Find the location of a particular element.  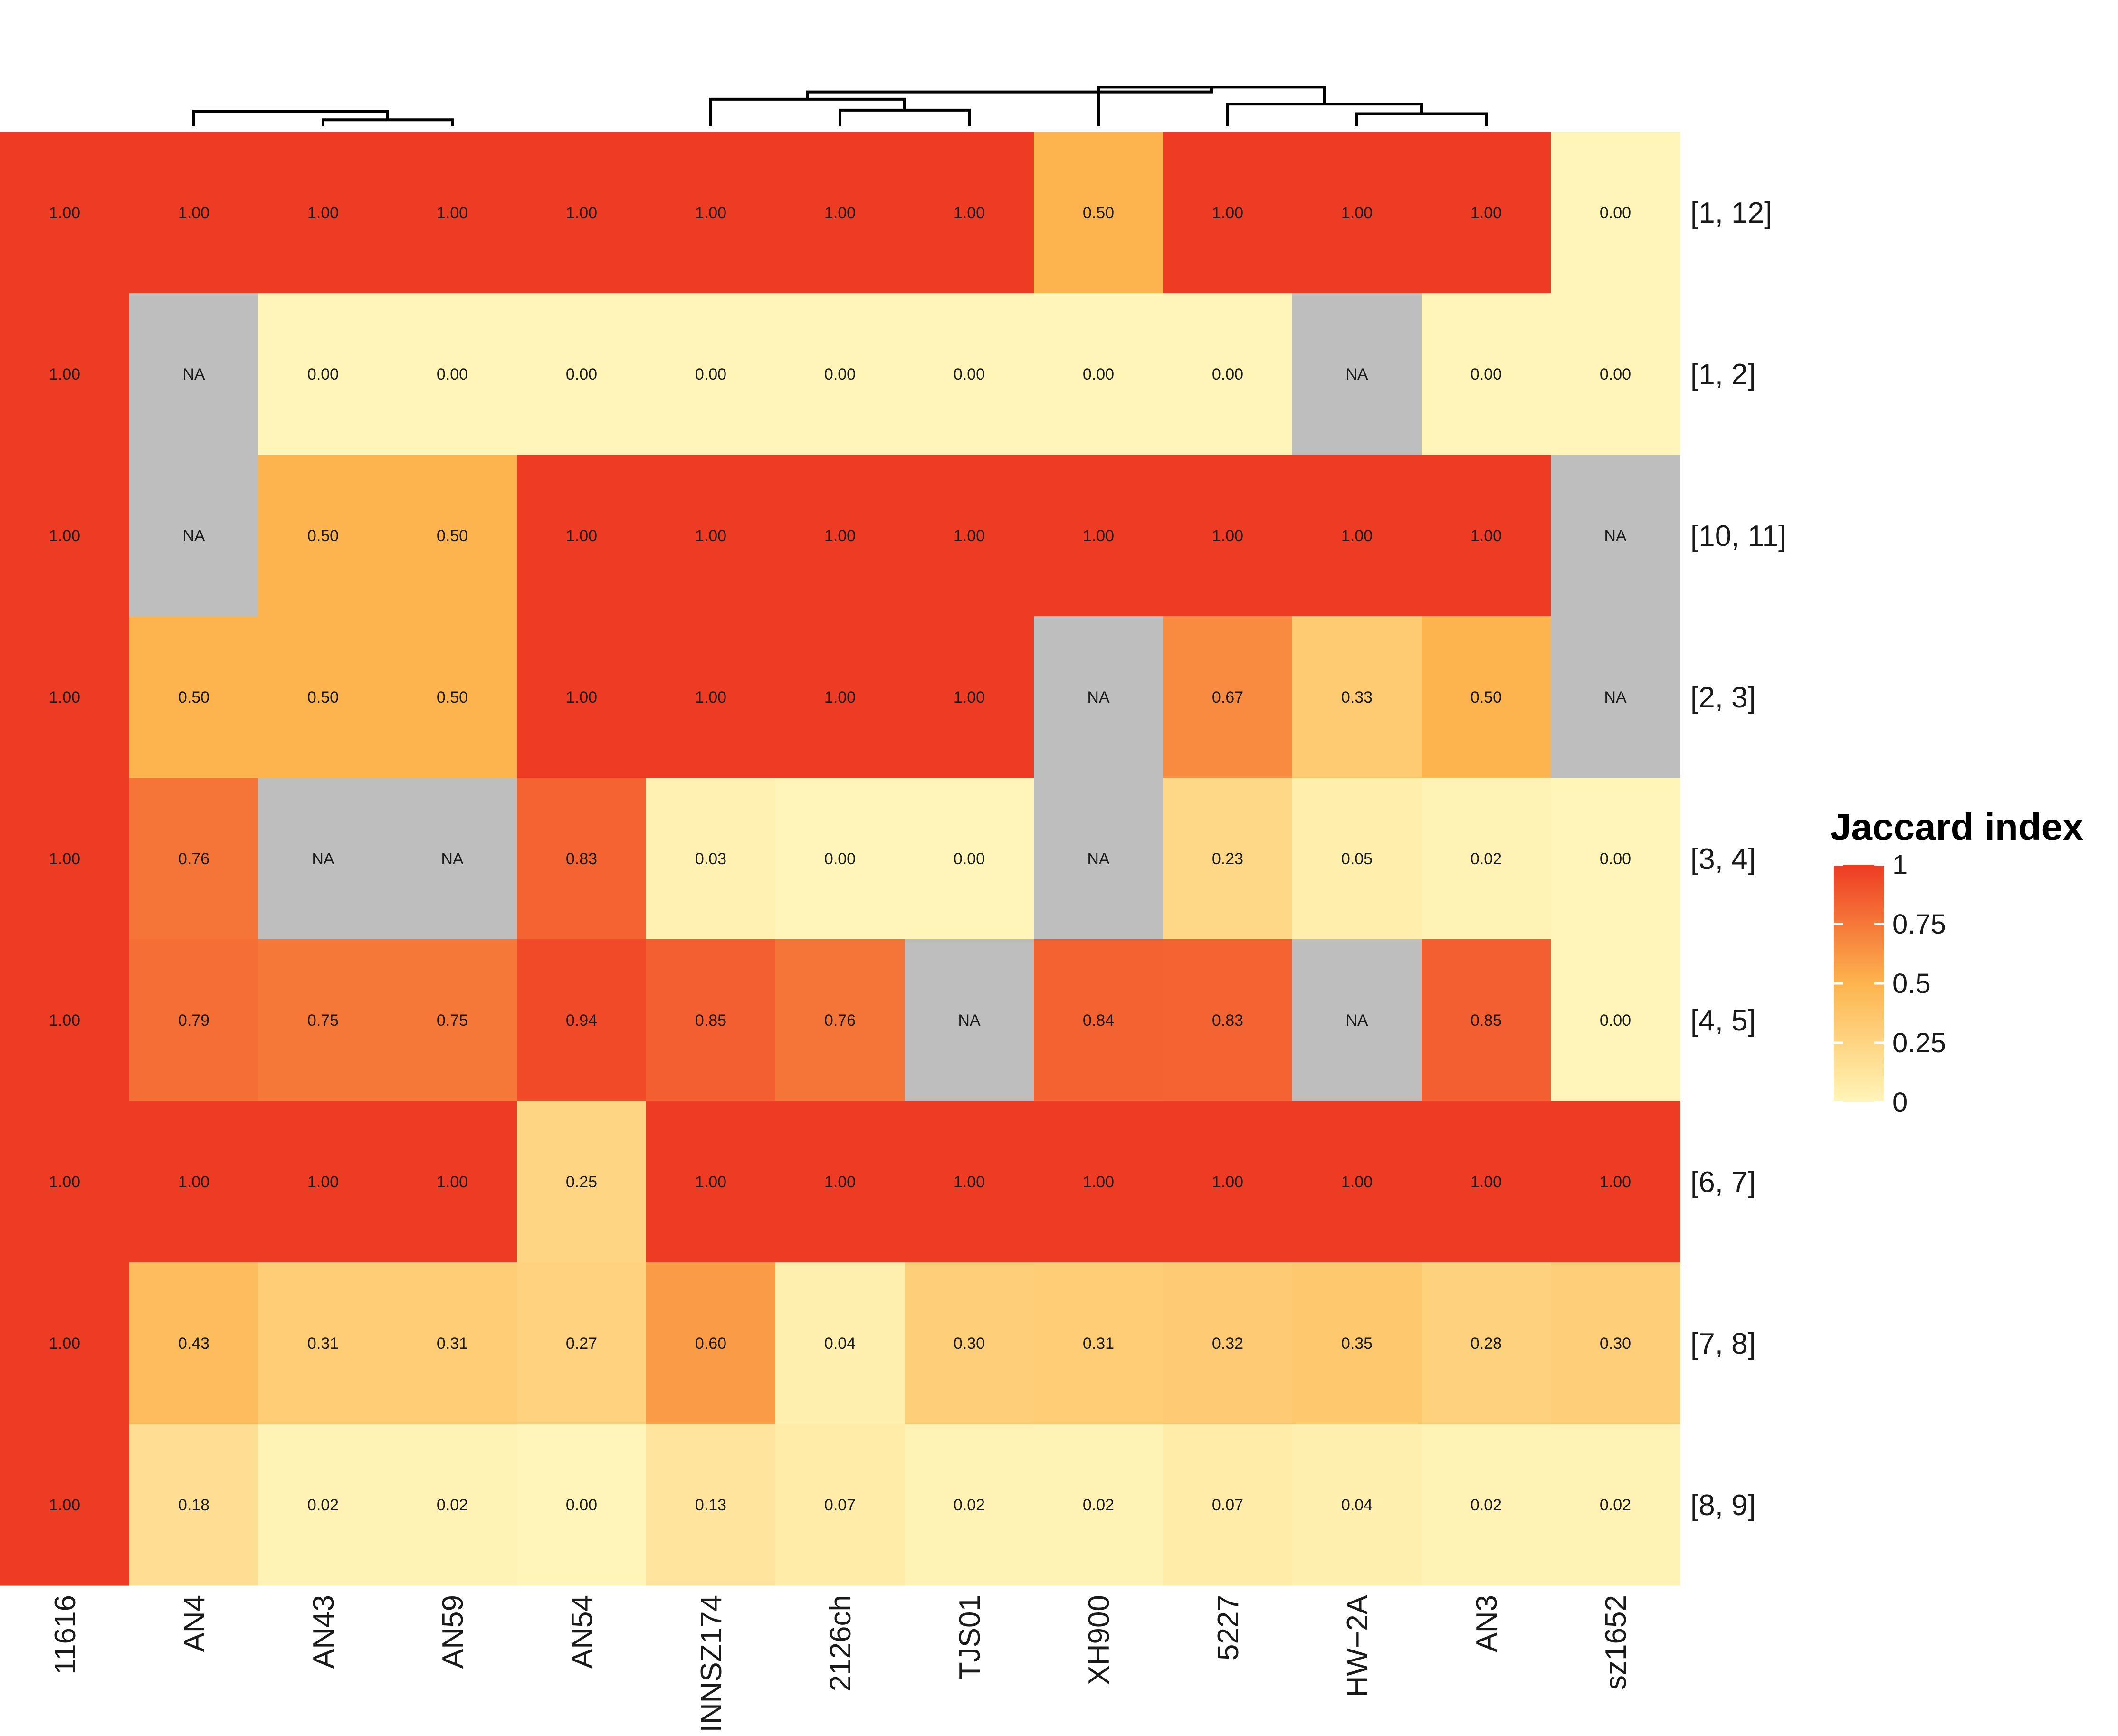

cell-value-label: 0.85 is located at coordinates (1486, 1021).